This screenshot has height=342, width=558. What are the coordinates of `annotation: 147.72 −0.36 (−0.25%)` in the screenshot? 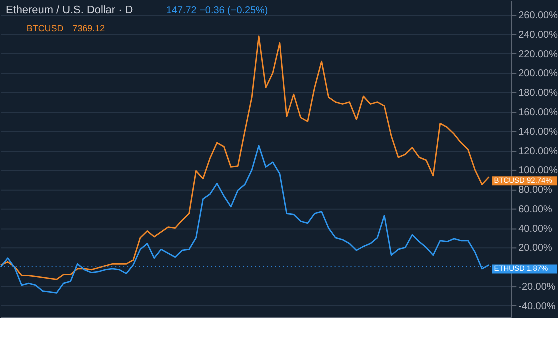 It's located at (217, 11).